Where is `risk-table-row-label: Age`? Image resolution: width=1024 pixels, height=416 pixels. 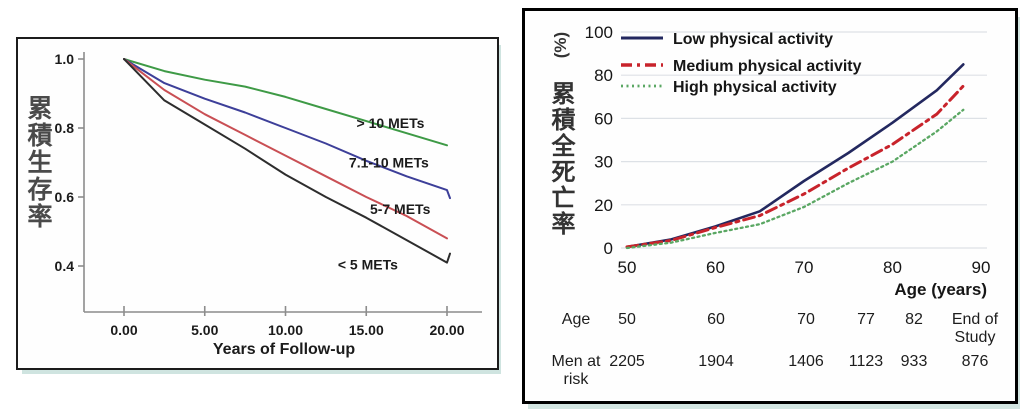 risk-table-row-label: Age is located at coordinates (576, 319).